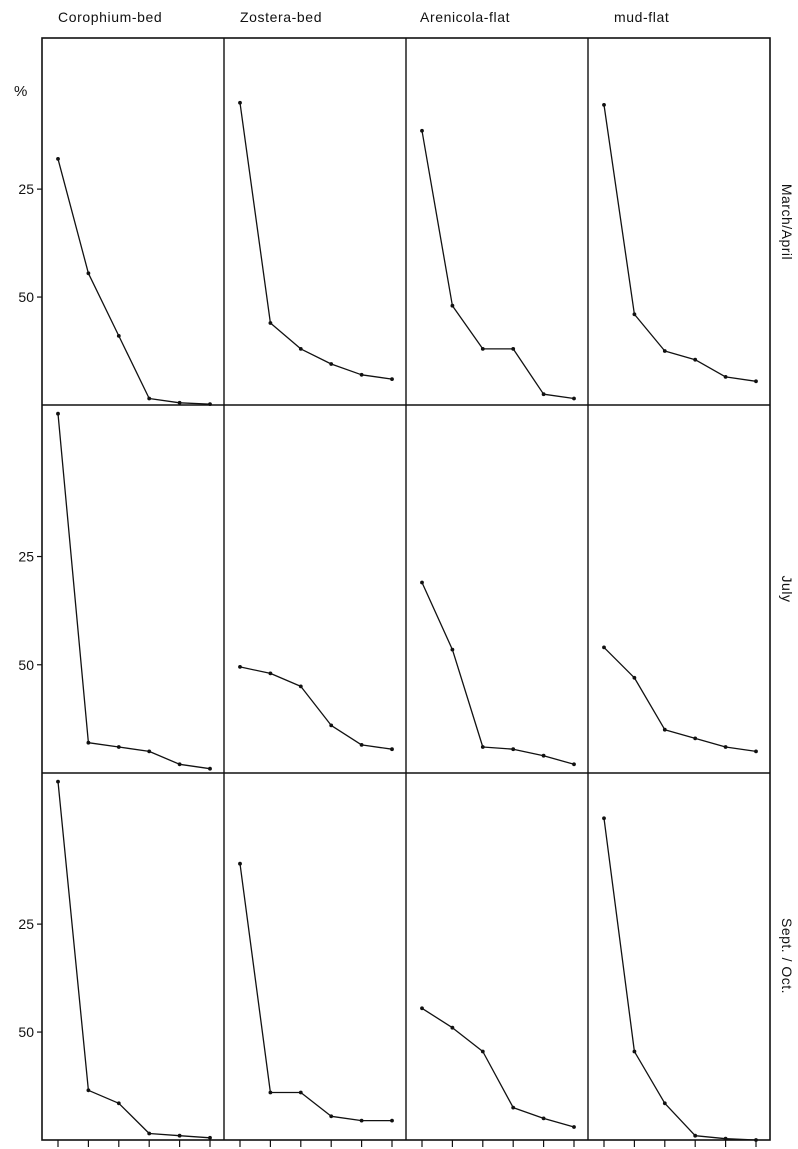 The image size is (798, 1149). I want to click on series-sept-oct-arenicola-flat-line, so click(498, 1067).